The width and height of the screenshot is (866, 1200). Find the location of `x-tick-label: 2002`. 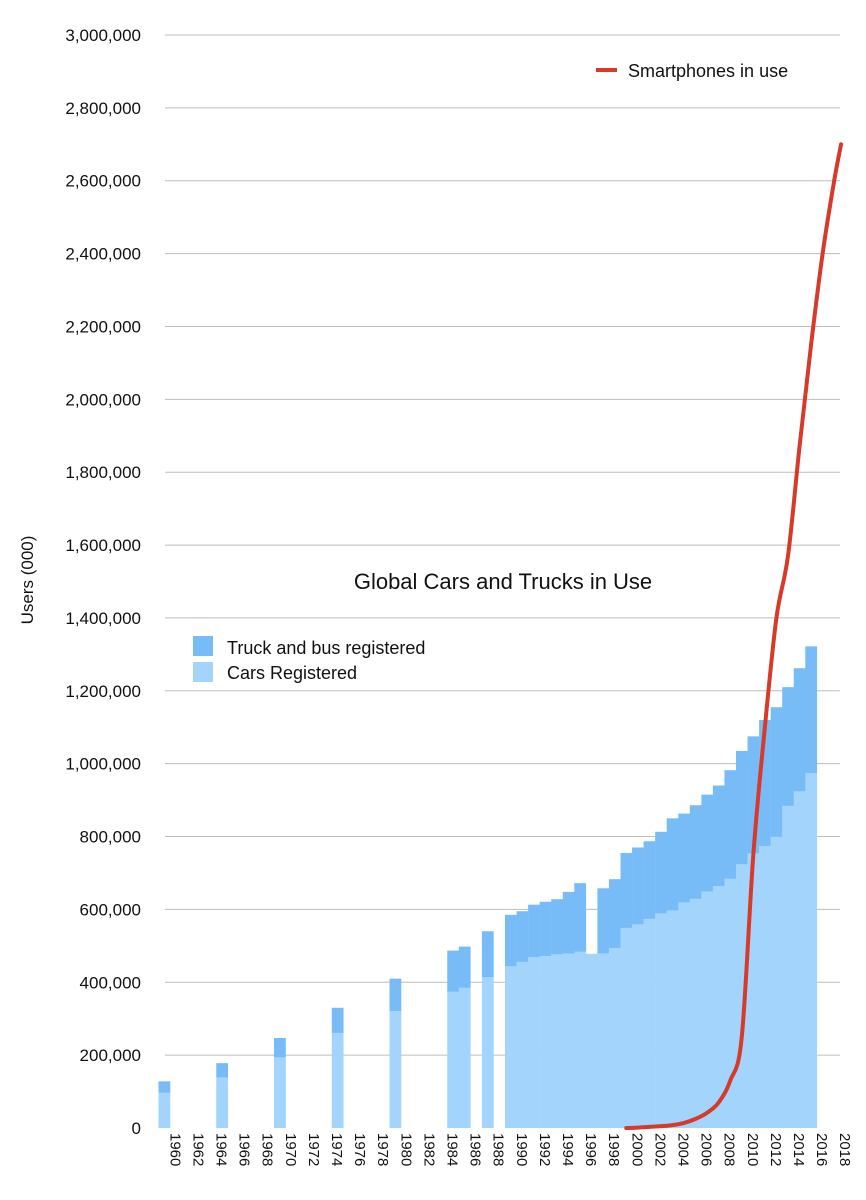

x-tick-label: 2002 is located at coordinates (659, 1149).